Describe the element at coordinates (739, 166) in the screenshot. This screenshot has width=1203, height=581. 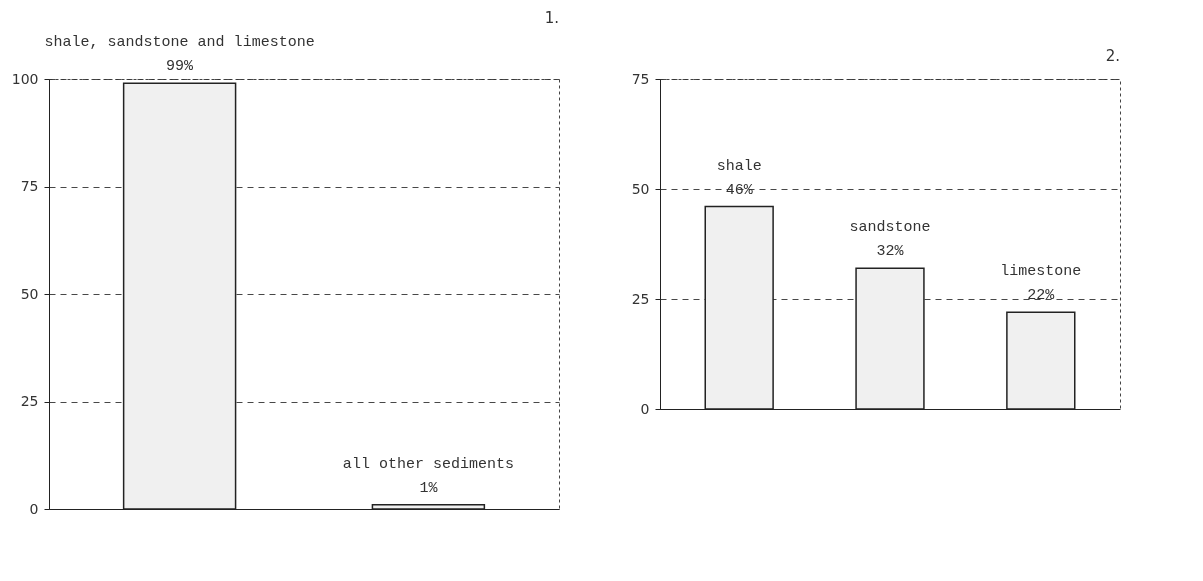
I see `annotation: shale` at that location.